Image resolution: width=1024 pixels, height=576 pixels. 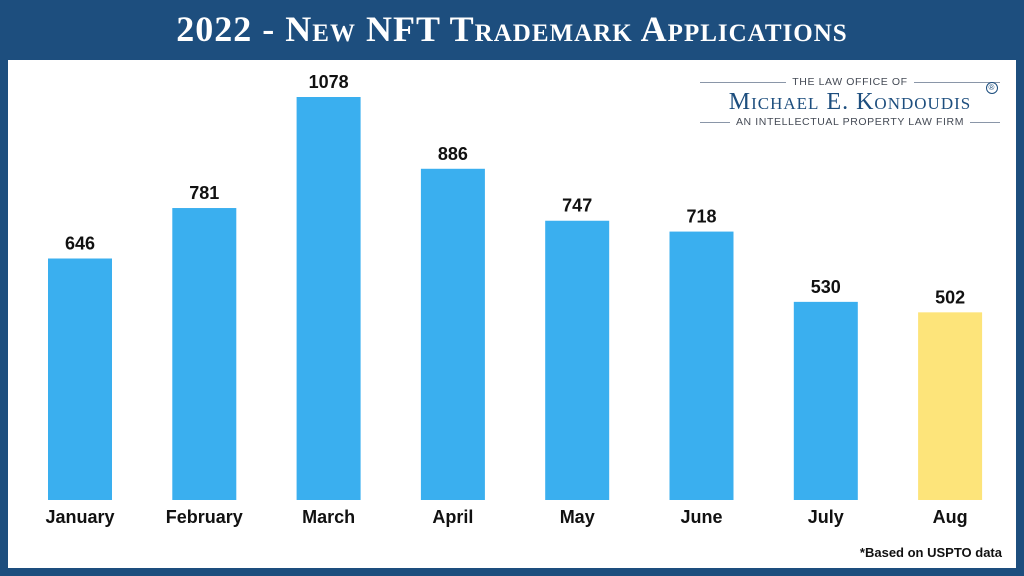 What do you see at coordinates (950, 517) in the screenshot?
I see `category-label: Aug` at bounding box center [950, 517].